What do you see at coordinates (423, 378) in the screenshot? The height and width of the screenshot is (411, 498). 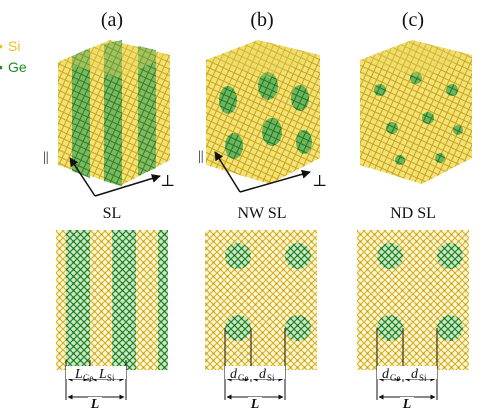 I see `dim-c-dsi-sub: Si` at bounding box center [423, 378].